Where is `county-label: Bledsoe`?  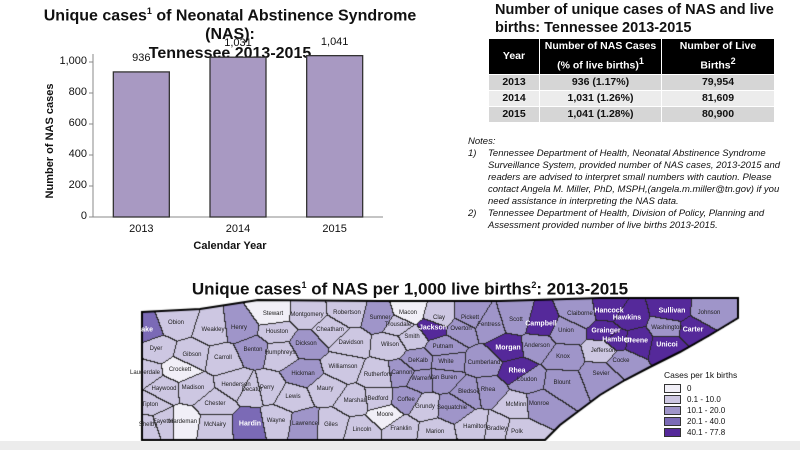
county-label: Bledsoe is located at coordinates (469, 392).